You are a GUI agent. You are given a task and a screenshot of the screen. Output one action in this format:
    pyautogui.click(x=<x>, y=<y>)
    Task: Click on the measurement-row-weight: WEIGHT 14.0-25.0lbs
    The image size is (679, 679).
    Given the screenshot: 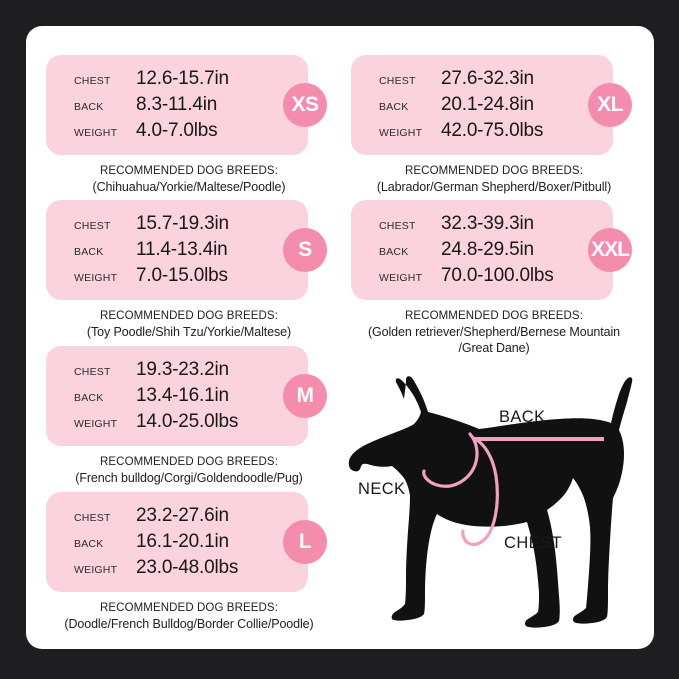 What is the action you would take?
    pyautogui.click(x=191, y=422)
    